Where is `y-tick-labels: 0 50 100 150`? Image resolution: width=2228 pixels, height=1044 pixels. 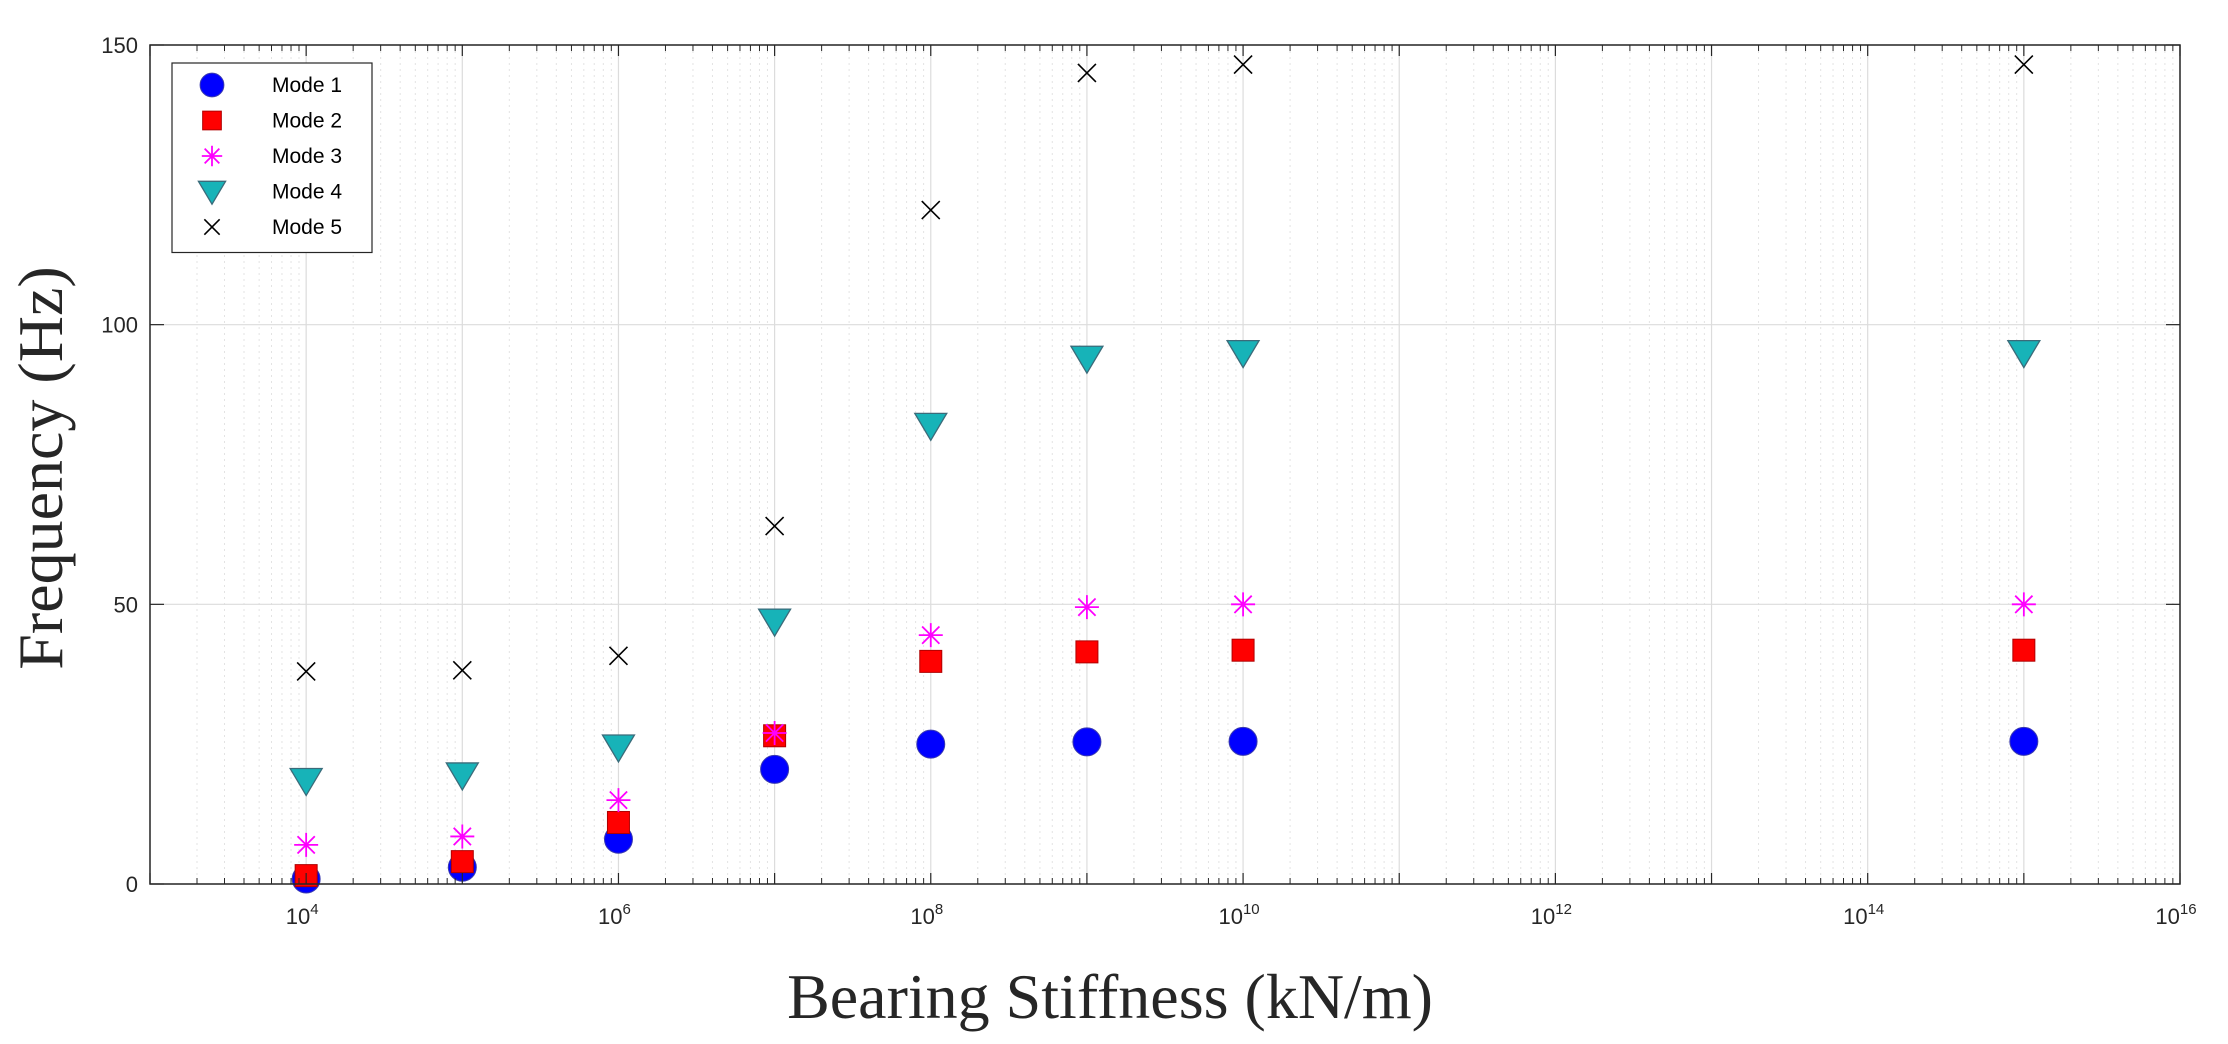 y-tick-labels: 0 50 100 150 is located at coordinates (119, 465).